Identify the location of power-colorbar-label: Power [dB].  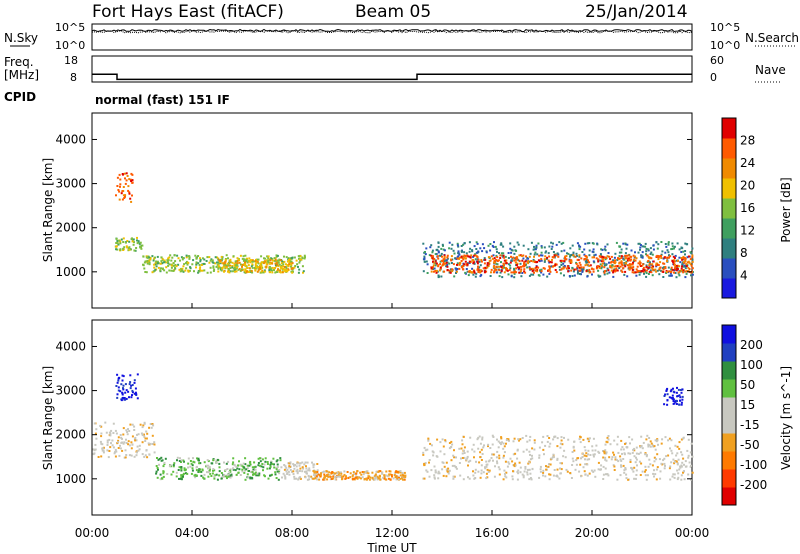
(786, 209).